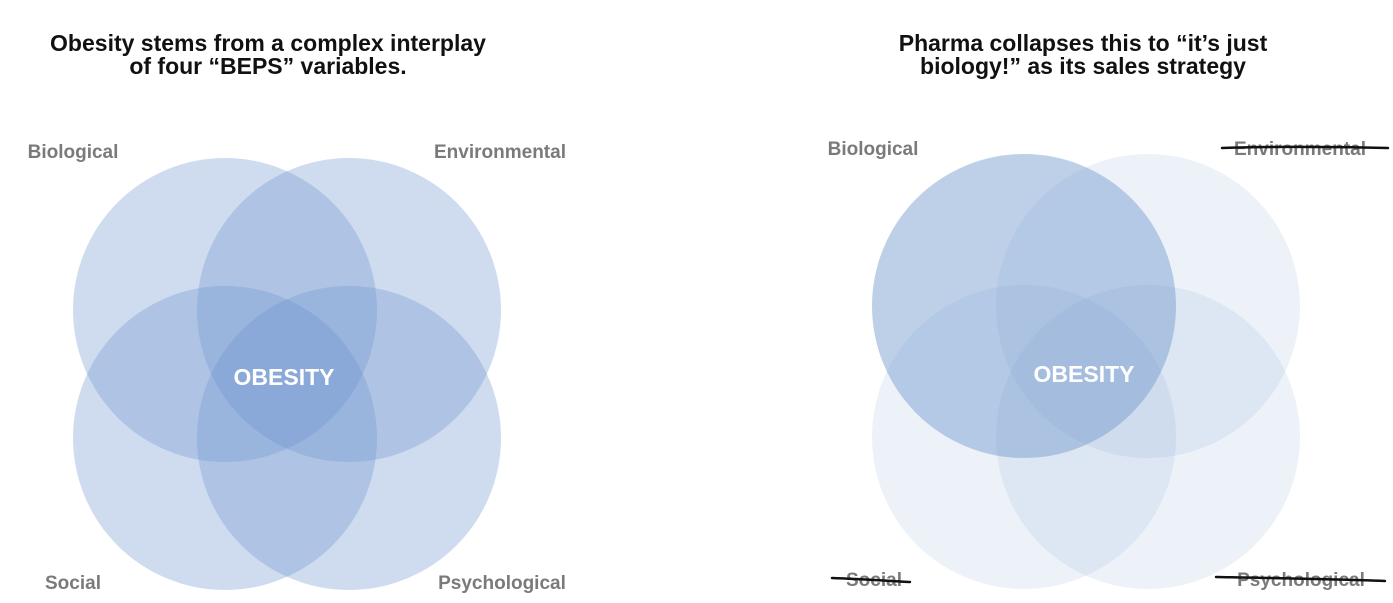  I want to click on left-title: of four “BEPS” variables., so click(267, 66).